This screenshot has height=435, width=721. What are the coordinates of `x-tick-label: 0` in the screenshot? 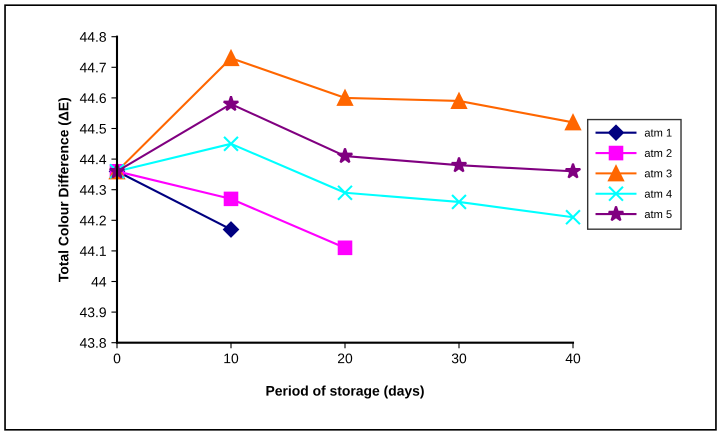 It's located at (117, 358).